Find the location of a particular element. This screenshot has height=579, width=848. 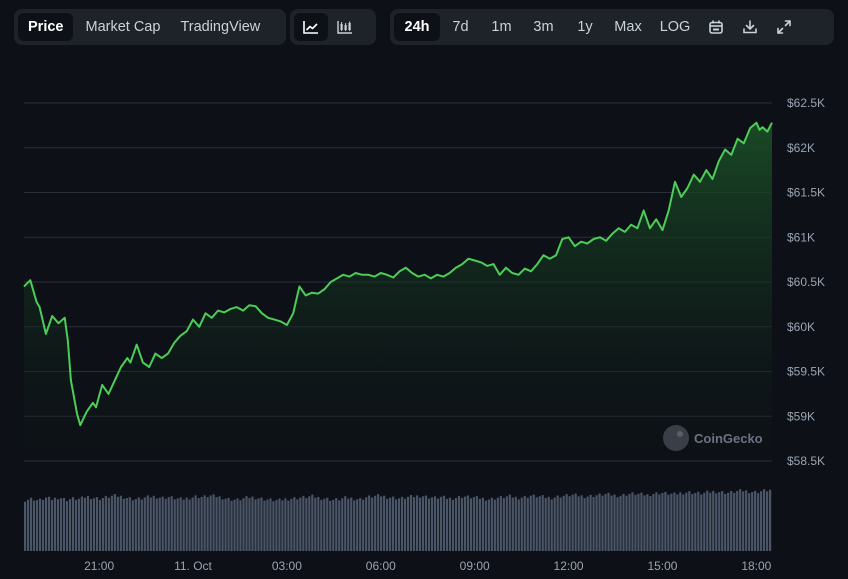

range-max: Max is located at coordinates (628, 27).